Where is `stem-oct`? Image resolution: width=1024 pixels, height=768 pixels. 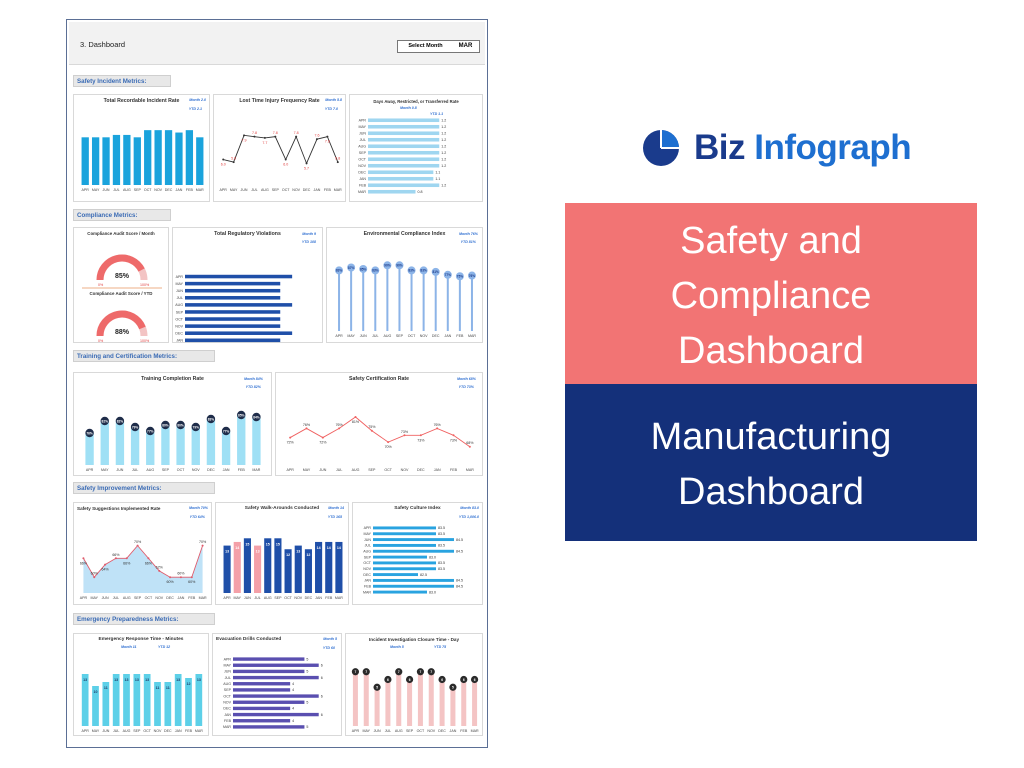
stem-oct is located at coordinates (420, 698).